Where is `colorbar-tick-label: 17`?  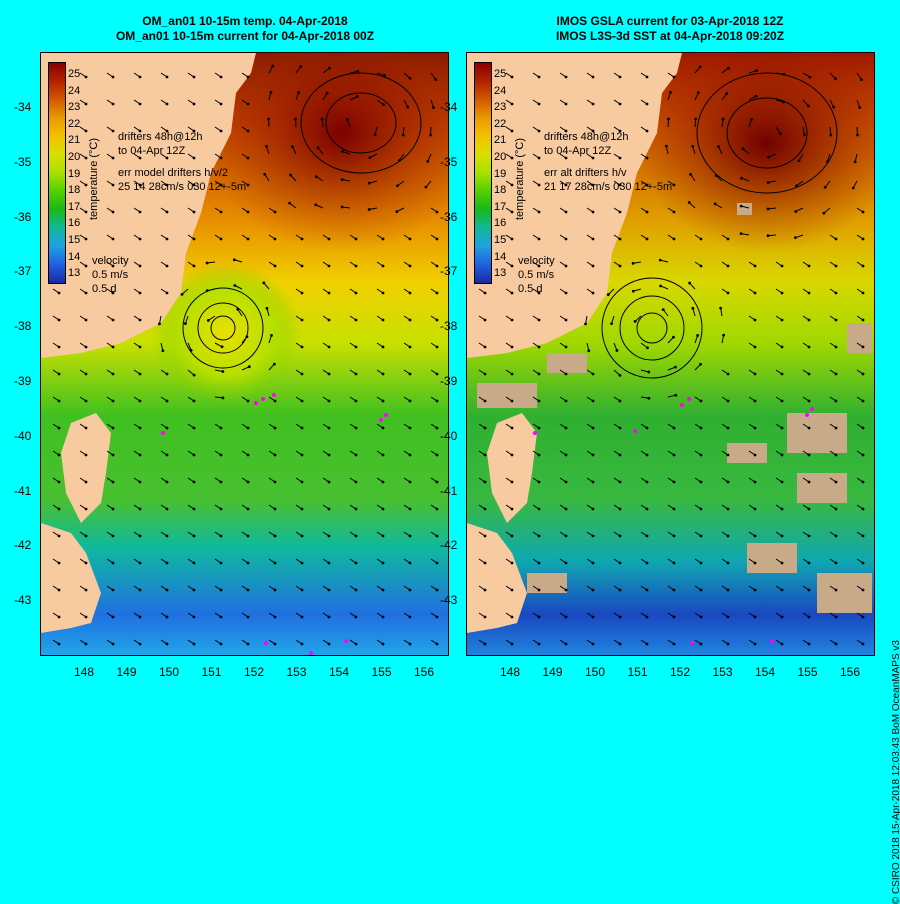
colorbar-tick-label: 17 is located at coordinates (500, 207).